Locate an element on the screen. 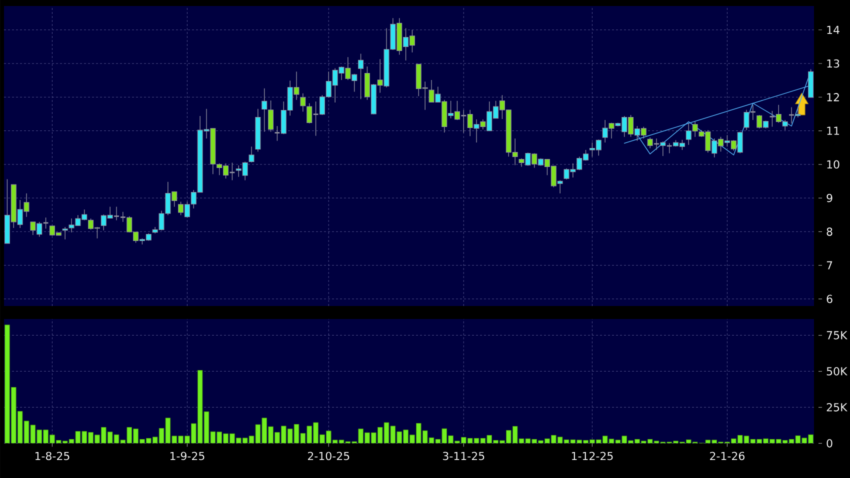  y-tick-label: 9 is located at coordinates (829, 198).